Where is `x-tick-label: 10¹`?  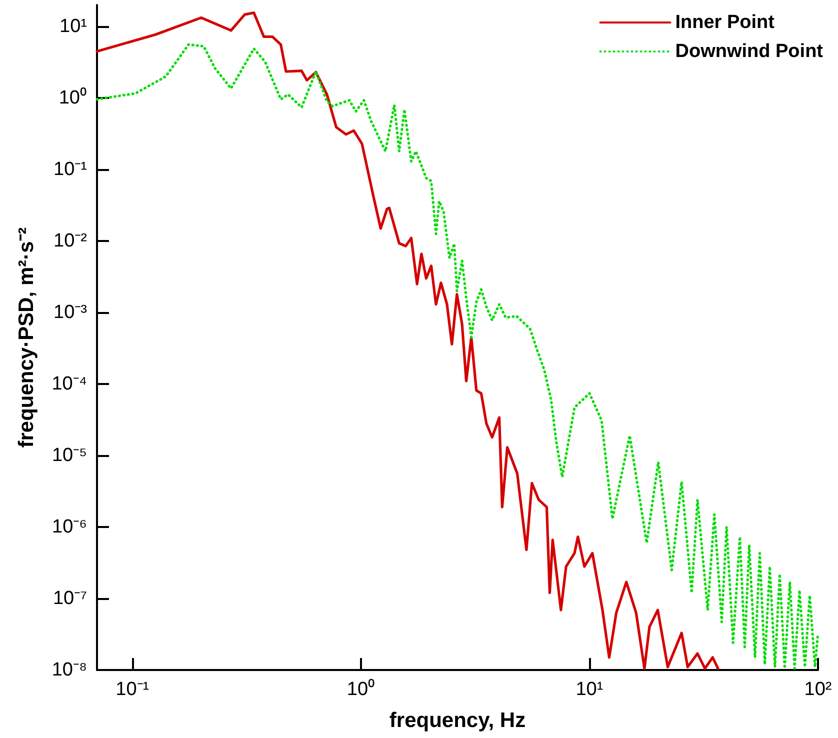 x-tick-label: 10¹ is located at coordinates (590, 689).